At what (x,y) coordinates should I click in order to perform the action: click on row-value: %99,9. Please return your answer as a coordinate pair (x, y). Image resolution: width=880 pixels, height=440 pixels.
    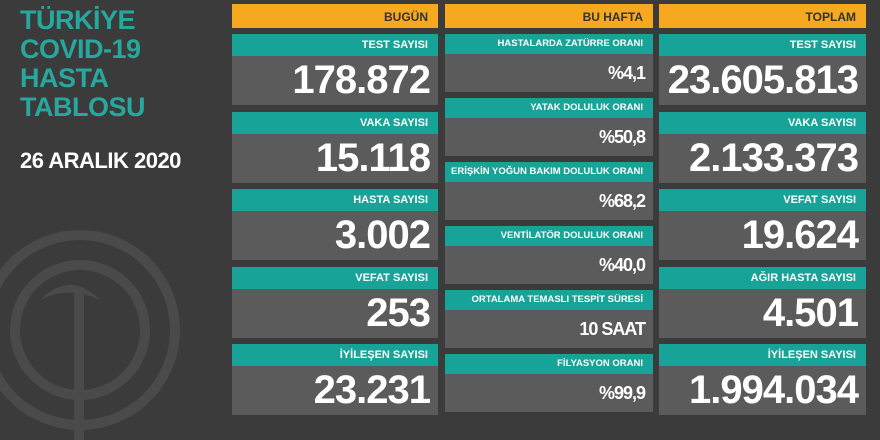
    Looking at the image, I should click on (549, 393).